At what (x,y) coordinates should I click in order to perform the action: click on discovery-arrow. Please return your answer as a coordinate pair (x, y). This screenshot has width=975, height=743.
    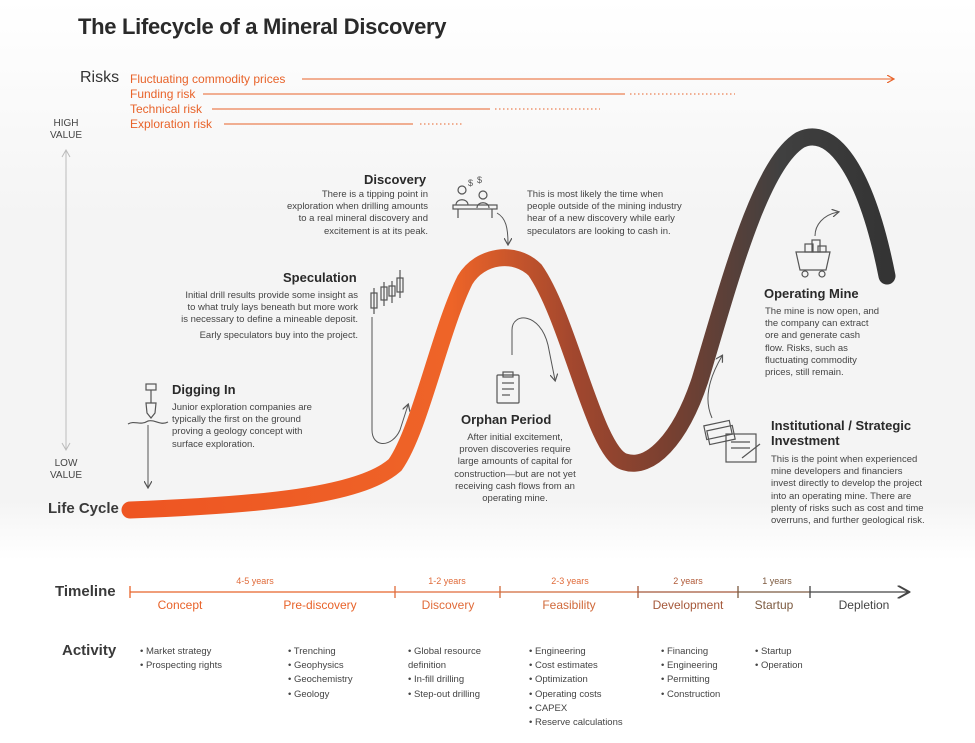
    Looking at the image, I should click on (502, 228).